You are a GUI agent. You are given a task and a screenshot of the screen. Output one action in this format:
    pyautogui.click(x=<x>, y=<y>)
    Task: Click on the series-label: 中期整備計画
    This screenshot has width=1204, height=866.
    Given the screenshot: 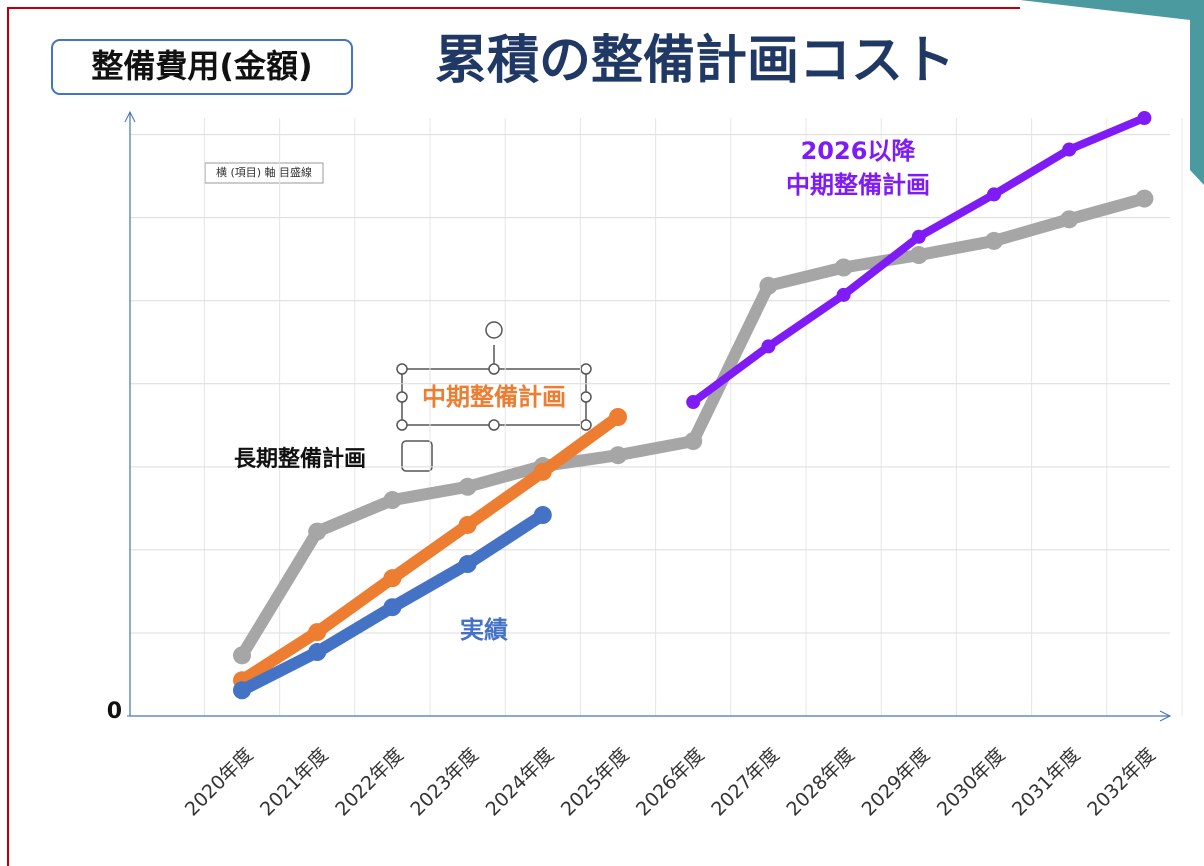 What is the action you would take?
    pyautogui.click(x=494, y=397)
    